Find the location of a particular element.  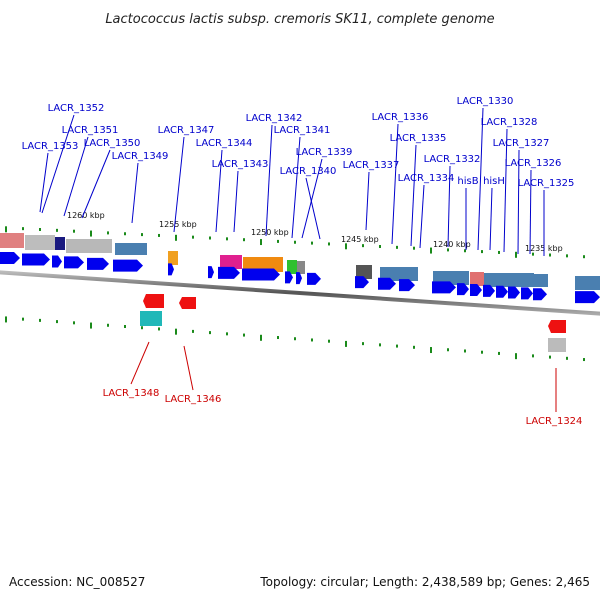

accession-text: Accession: NC_008527 is located at coordinates (77, 582).